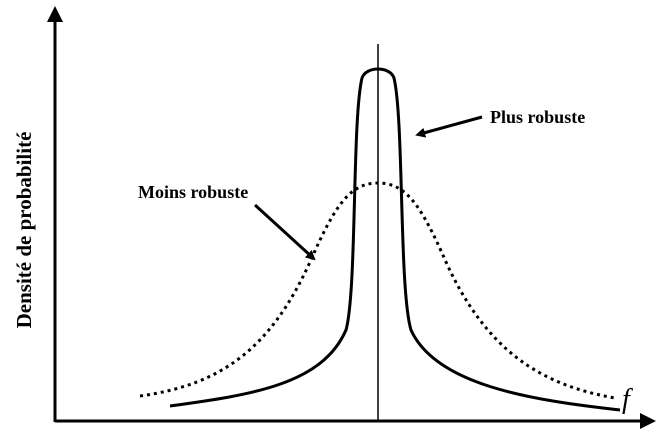 Image resolution: width=662 pixels, height=430 pixels. Describe the element at coordinates (627, 399) in the screenshot. I see `x-axis-label: f` at that location.